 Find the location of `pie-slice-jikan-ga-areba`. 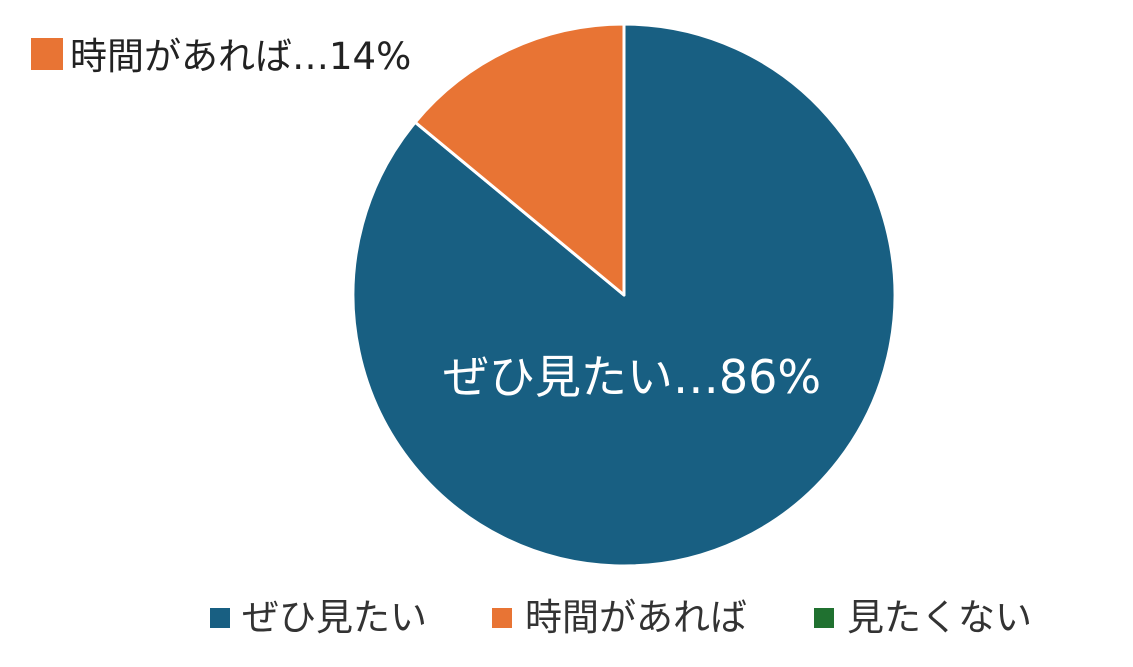

pie-slice-jikan-ga-areba is located at coordinates (519, 159).